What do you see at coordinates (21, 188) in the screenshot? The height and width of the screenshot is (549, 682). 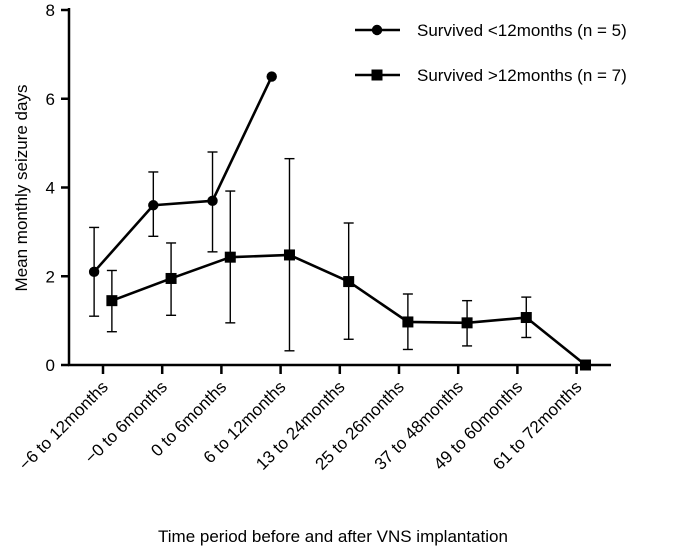 I see `y-axis-title: Mean monthly seizure days` at bounding box center [21, 188].